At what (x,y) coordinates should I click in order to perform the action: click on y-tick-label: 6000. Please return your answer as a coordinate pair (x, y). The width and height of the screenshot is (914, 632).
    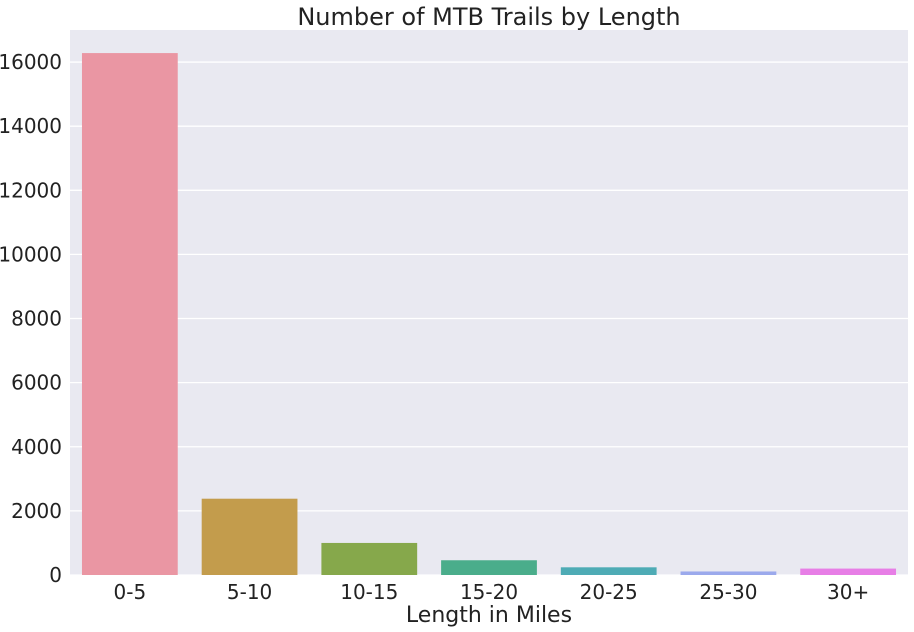
    Looking at the image, I should click on (36, 383).